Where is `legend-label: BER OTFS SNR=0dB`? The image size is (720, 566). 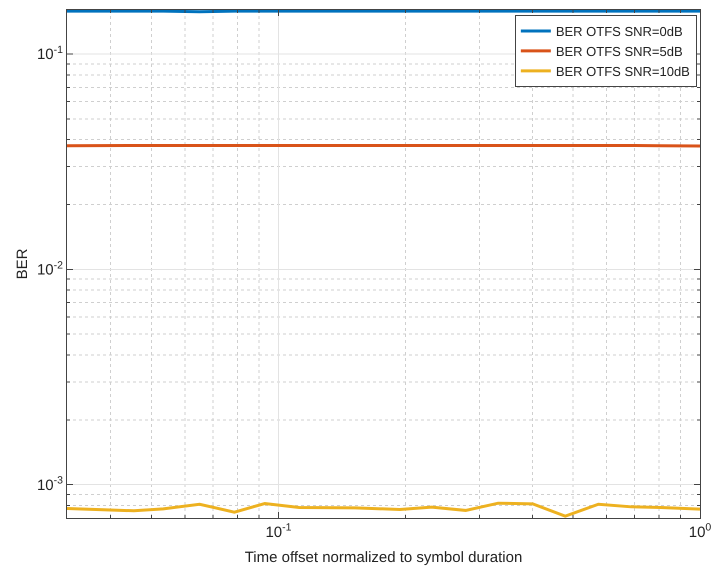 legend-label: BER OTFS SNR=0dB is located at coordinates (619, 32).